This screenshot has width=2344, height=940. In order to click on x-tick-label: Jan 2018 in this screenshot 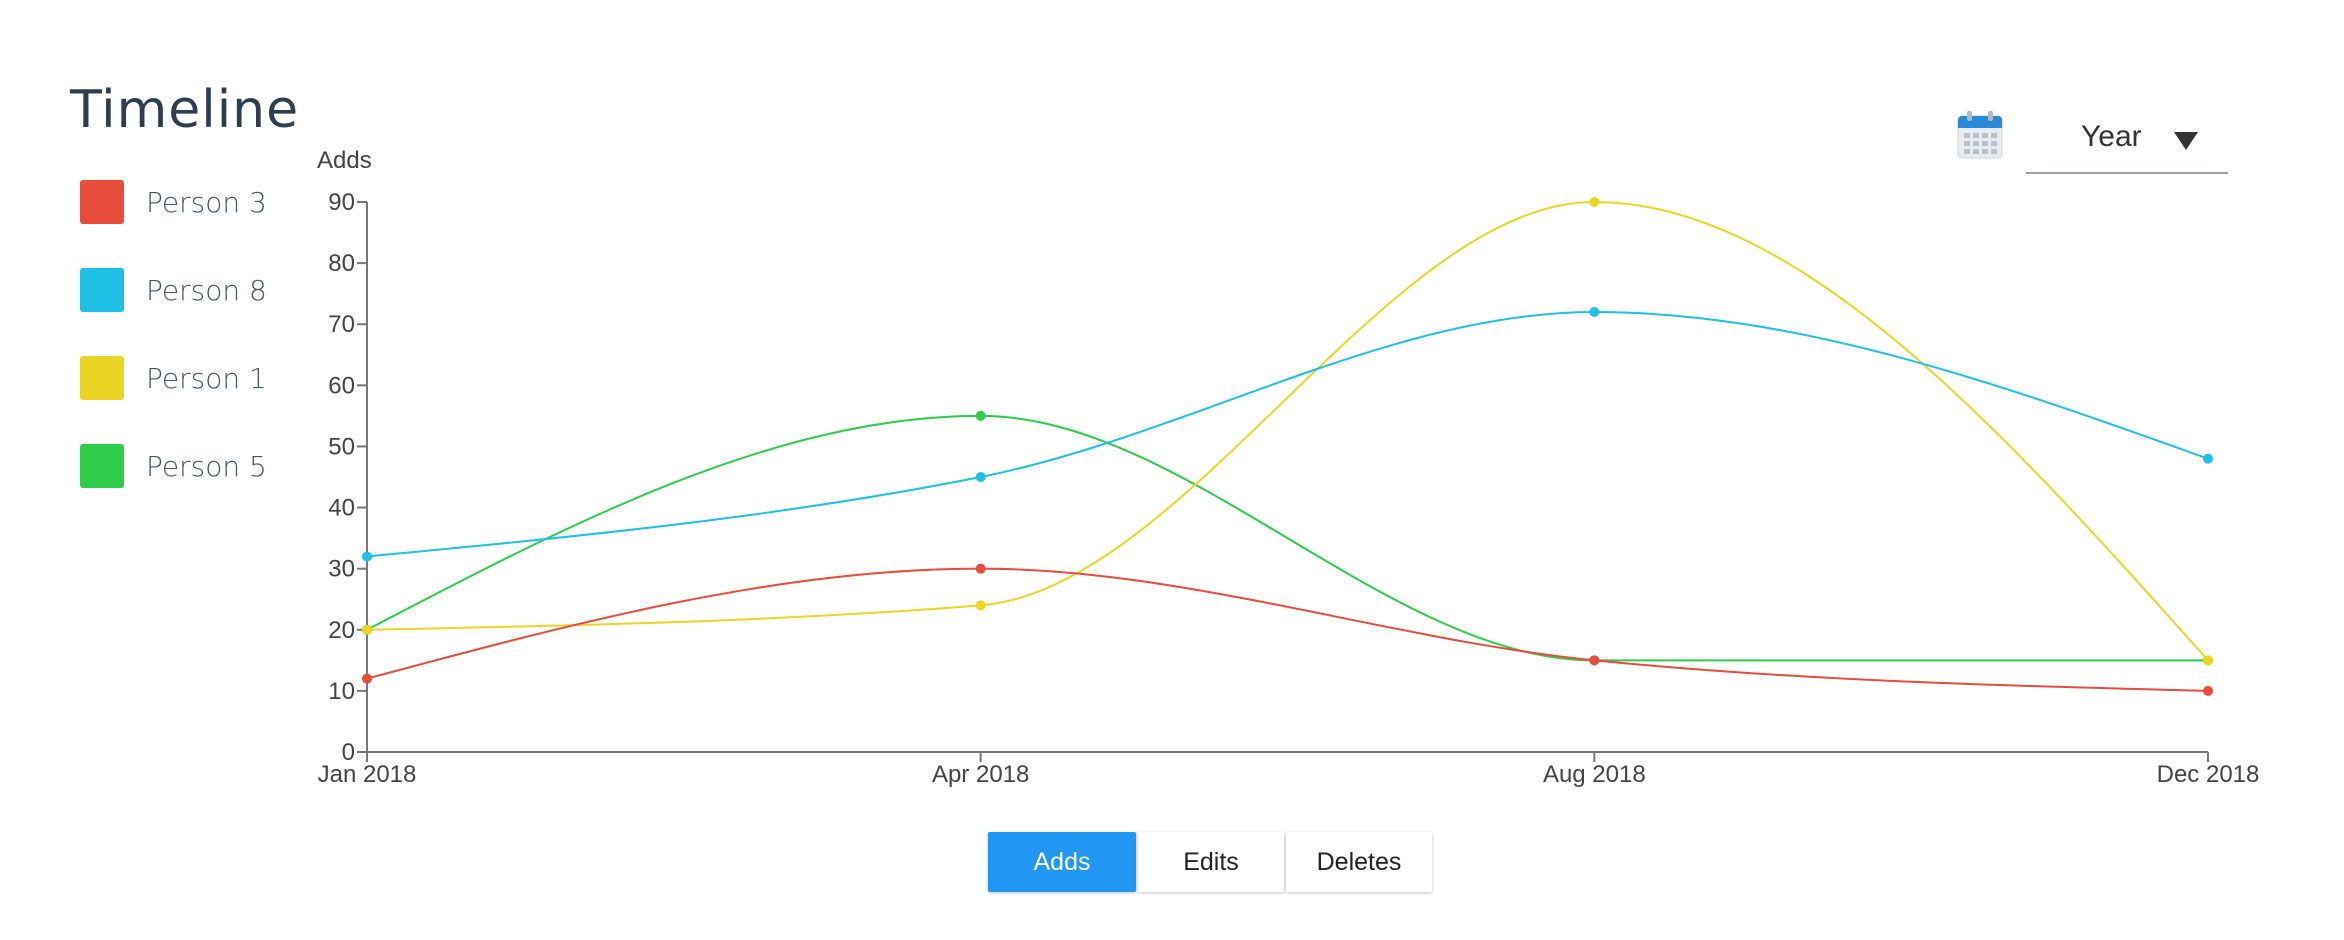, I will do `click(367, 774)`.